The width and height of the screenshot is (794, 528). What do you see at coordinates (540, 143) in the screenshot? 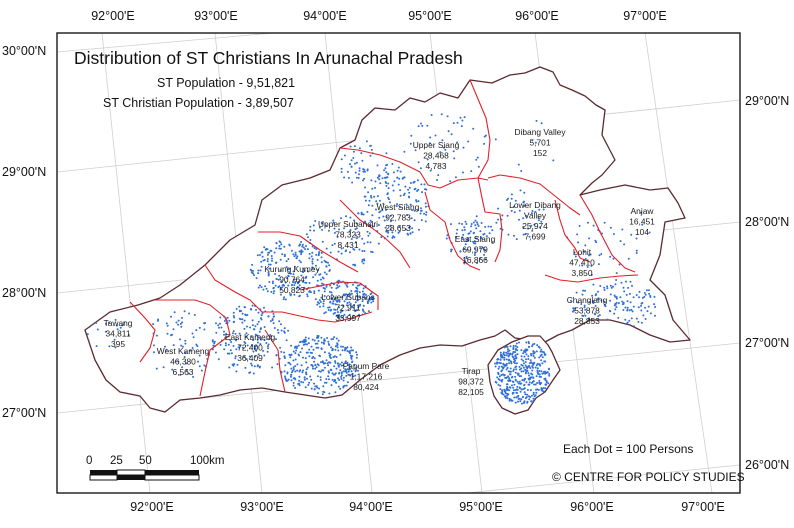
I see `district-label-line: 5,701` at bounding box center [540, 143].